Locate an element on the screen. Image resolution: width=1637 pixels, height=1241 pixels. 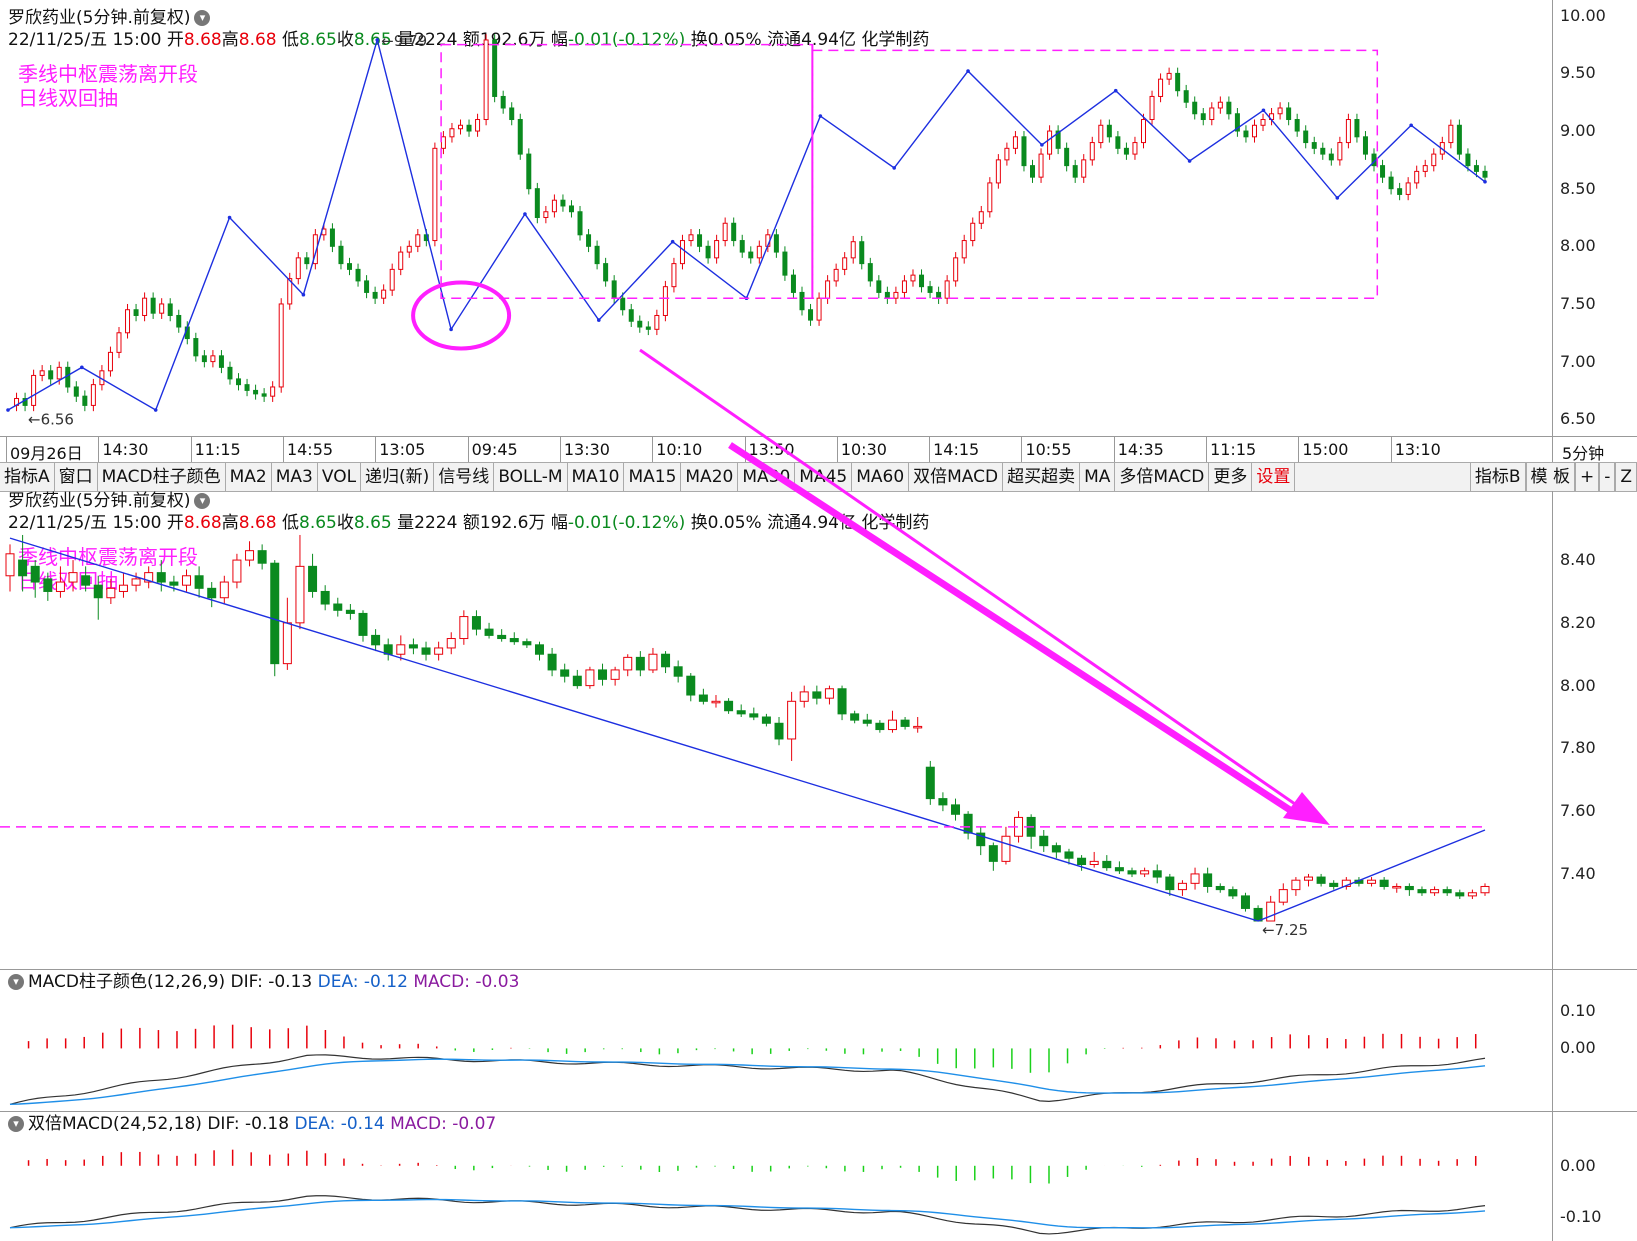
toolbar-item: MA3 is located at coordinates (295, 477).